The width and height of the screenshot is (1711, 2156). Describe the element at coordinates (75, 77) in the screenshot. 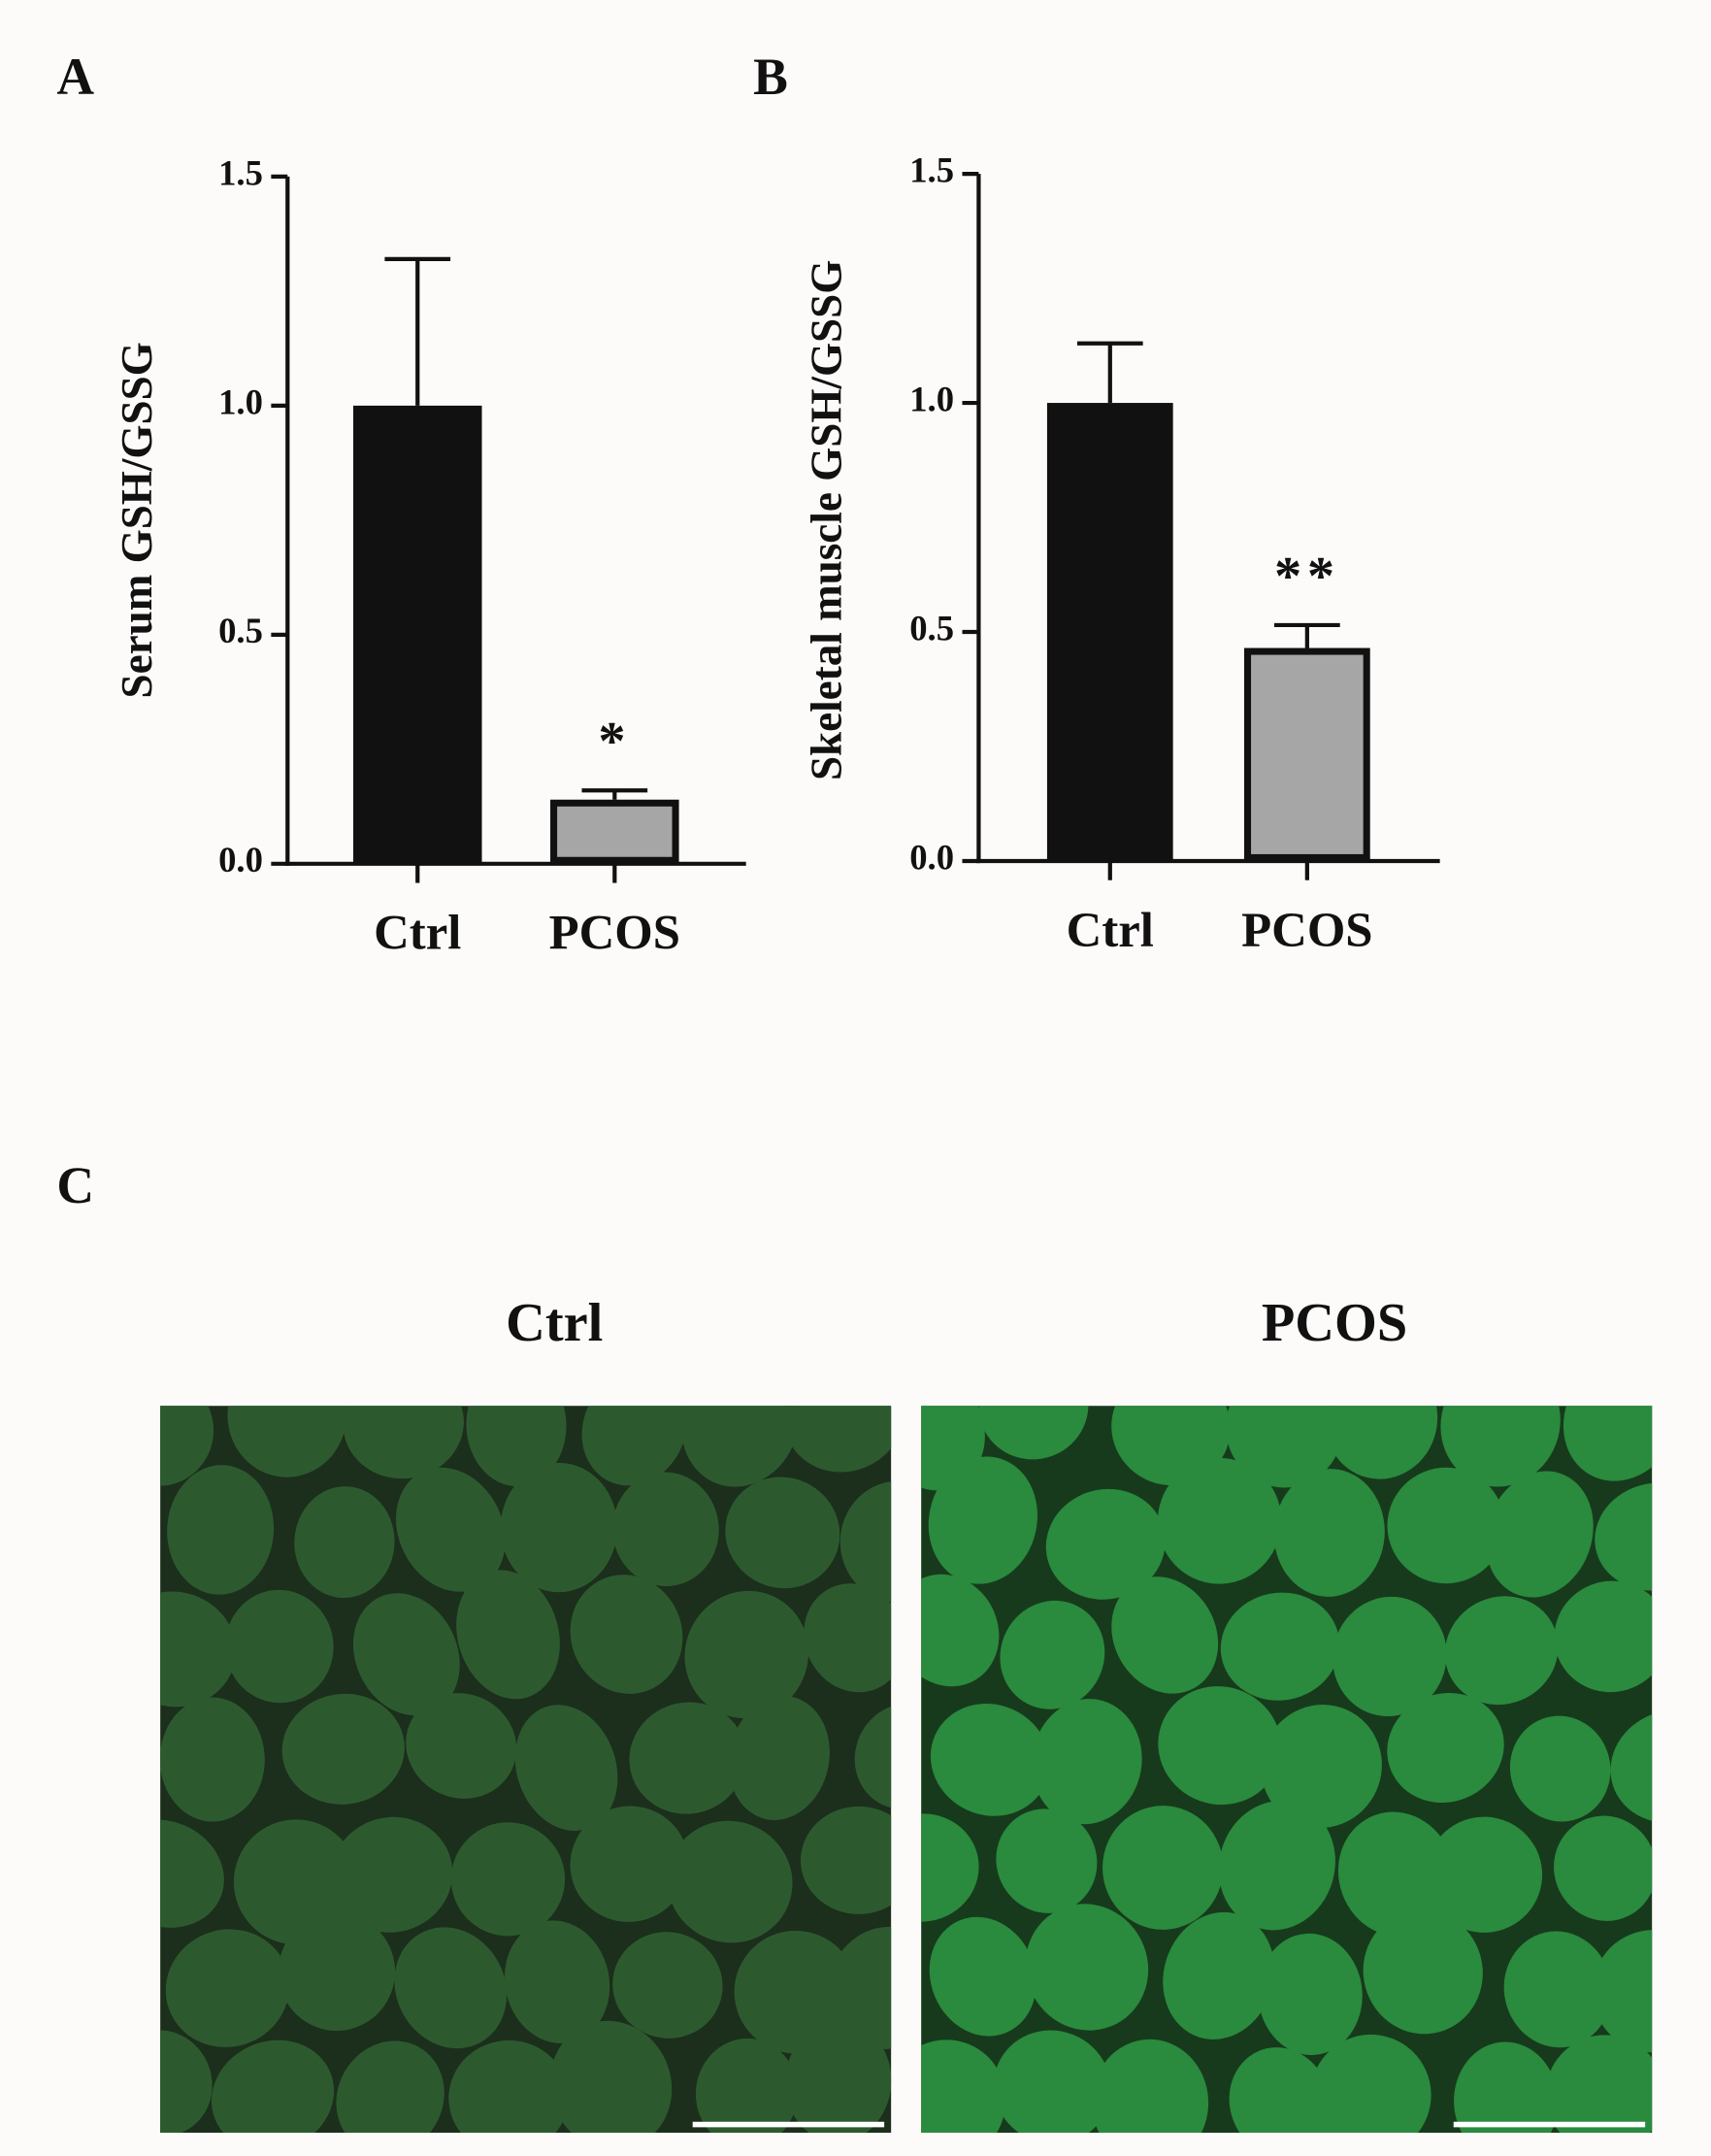

I see `panel-label: A` at that location.